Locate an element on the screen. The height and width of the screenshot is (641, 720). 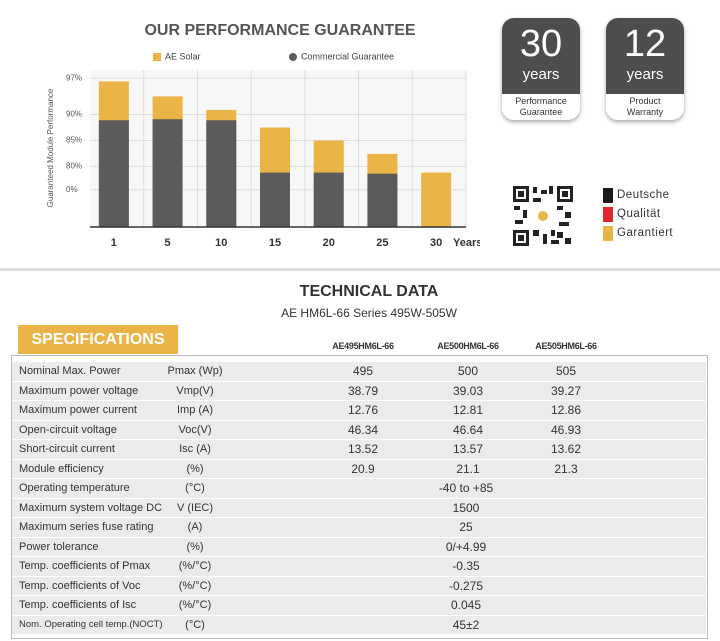
badge-caption-line: Guarantee is located at coordinates (541, 112).